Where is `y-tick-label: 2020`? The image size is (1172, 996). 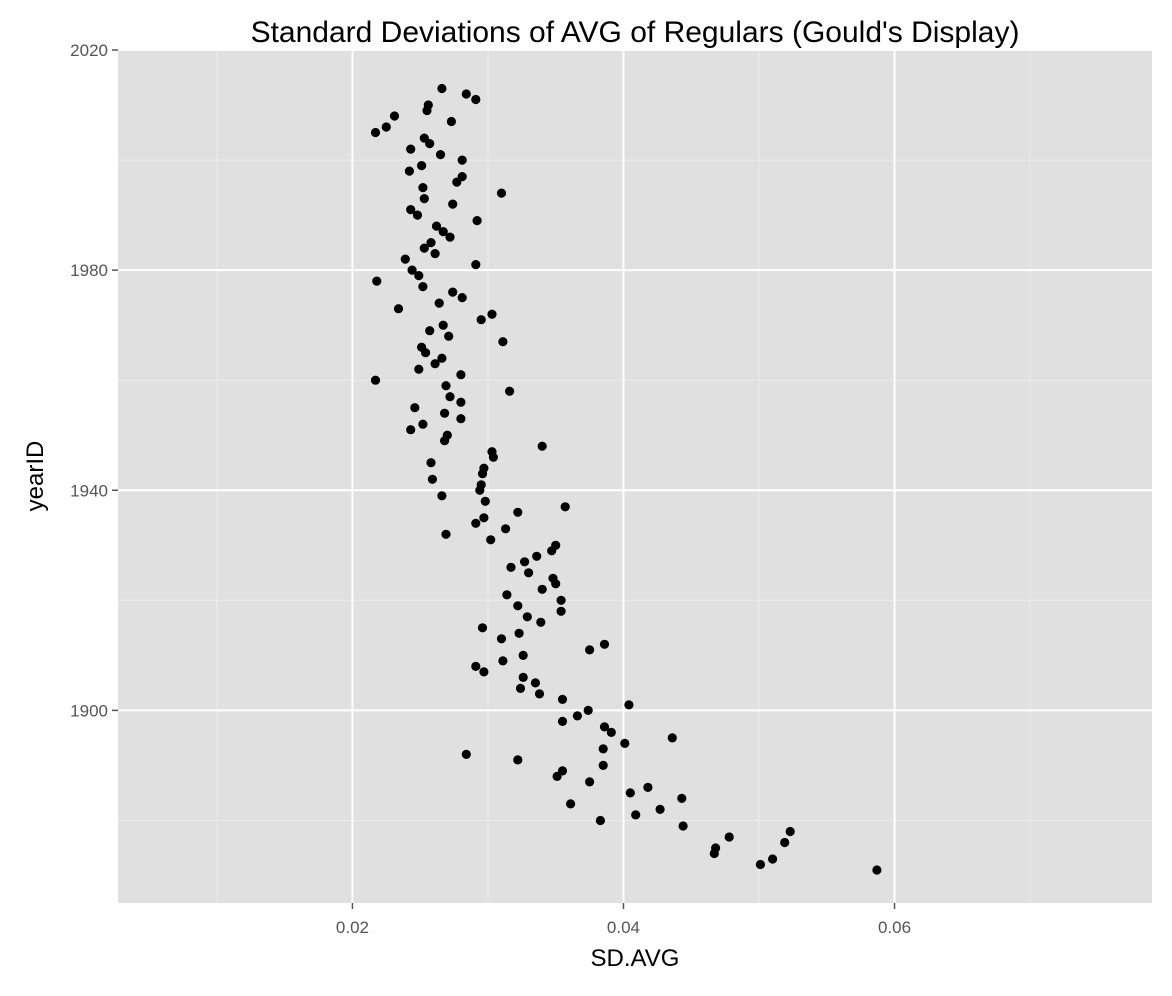
y-tick-label: 2020 is located at coordinates (89, 50).